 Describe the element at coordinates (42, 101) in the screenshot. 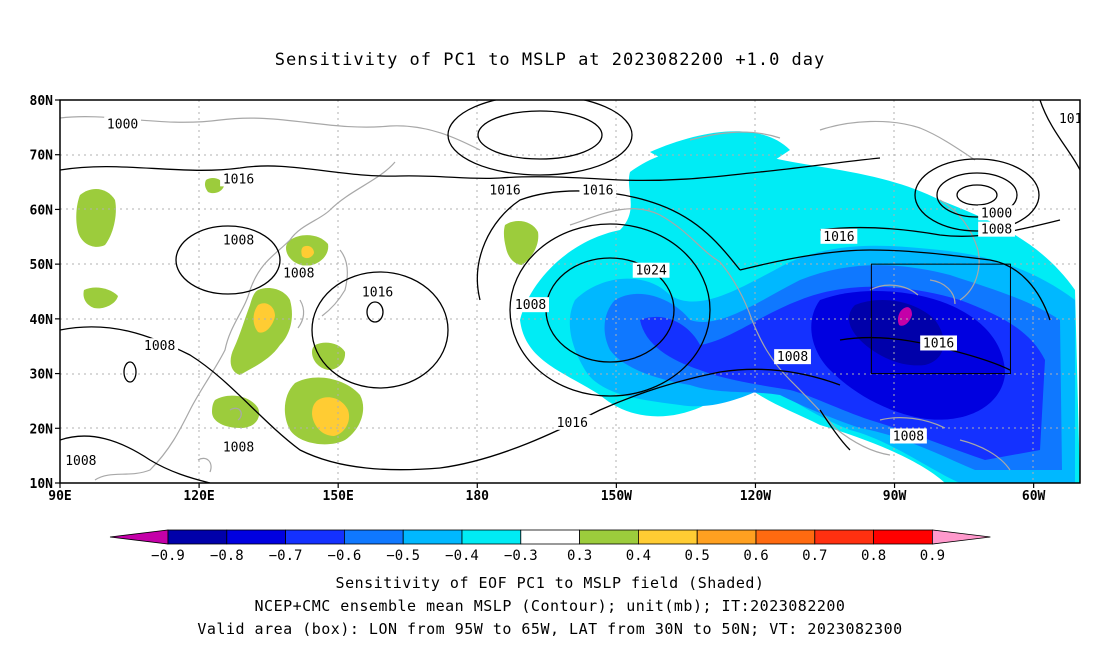

I see `lat-tick-label: 80N` at that location.